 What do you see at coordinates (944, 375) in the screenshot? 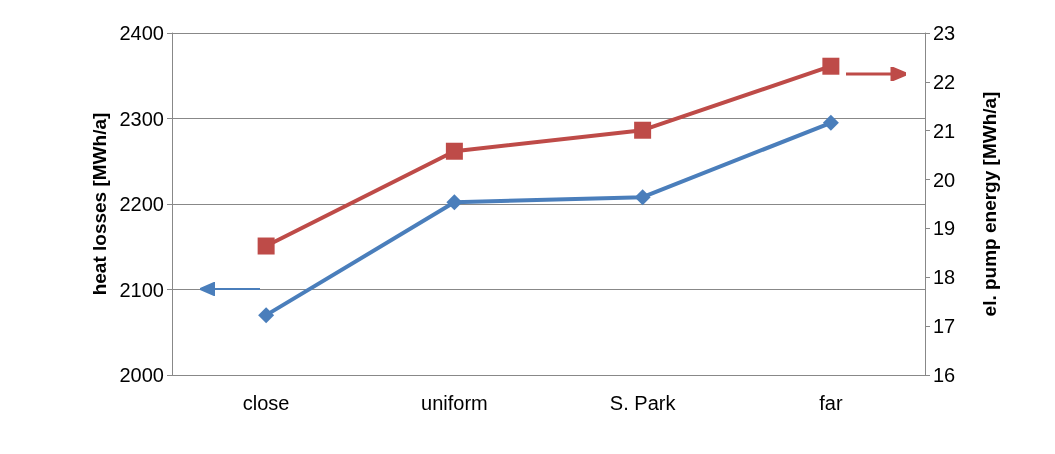
I see `y2-tick-label: 16` at bounding box center [944, 375].